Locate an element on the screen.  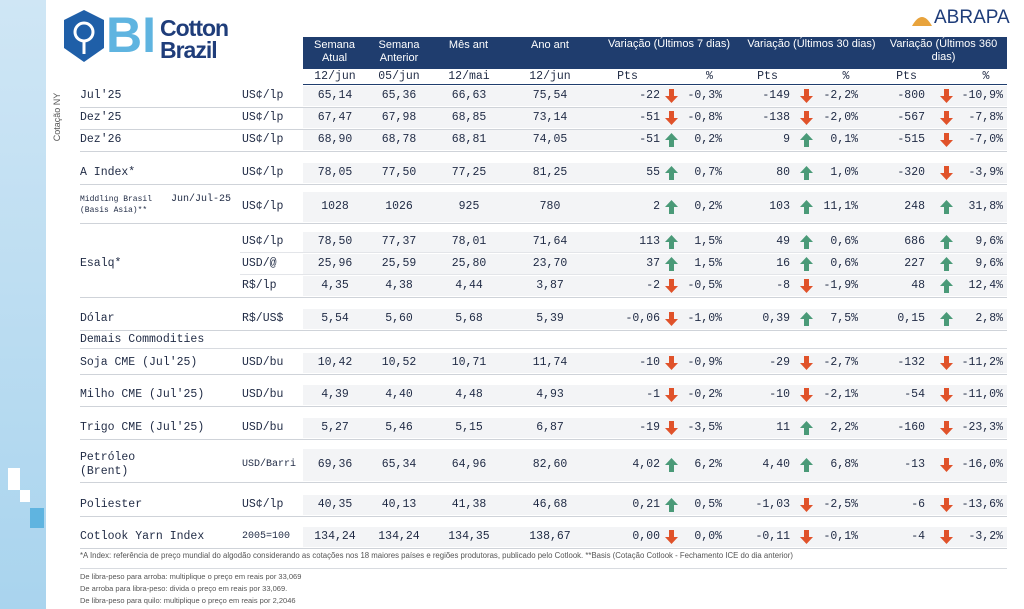
value: 65,36 is located at coordinates (399, 95).